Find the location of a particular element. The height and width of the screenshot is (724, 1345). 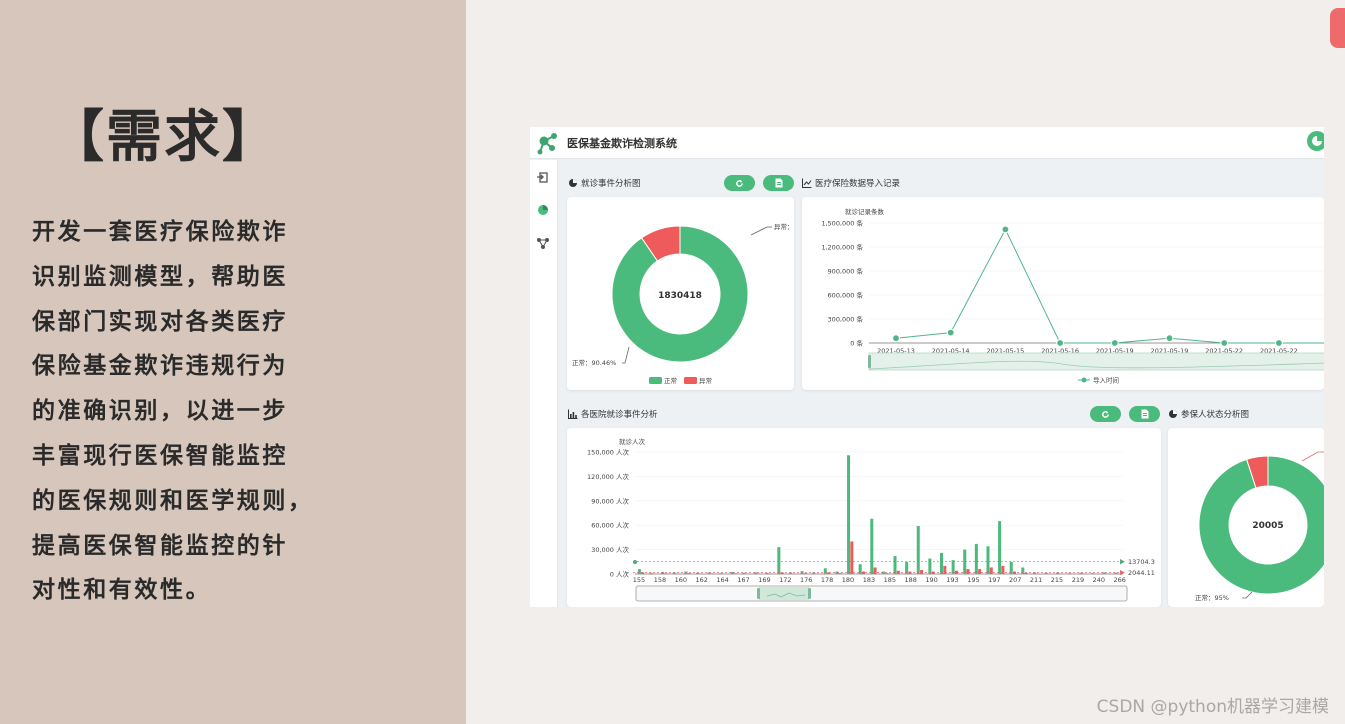

legend-normal-label: 正常 is located at coordinates (670, 380).